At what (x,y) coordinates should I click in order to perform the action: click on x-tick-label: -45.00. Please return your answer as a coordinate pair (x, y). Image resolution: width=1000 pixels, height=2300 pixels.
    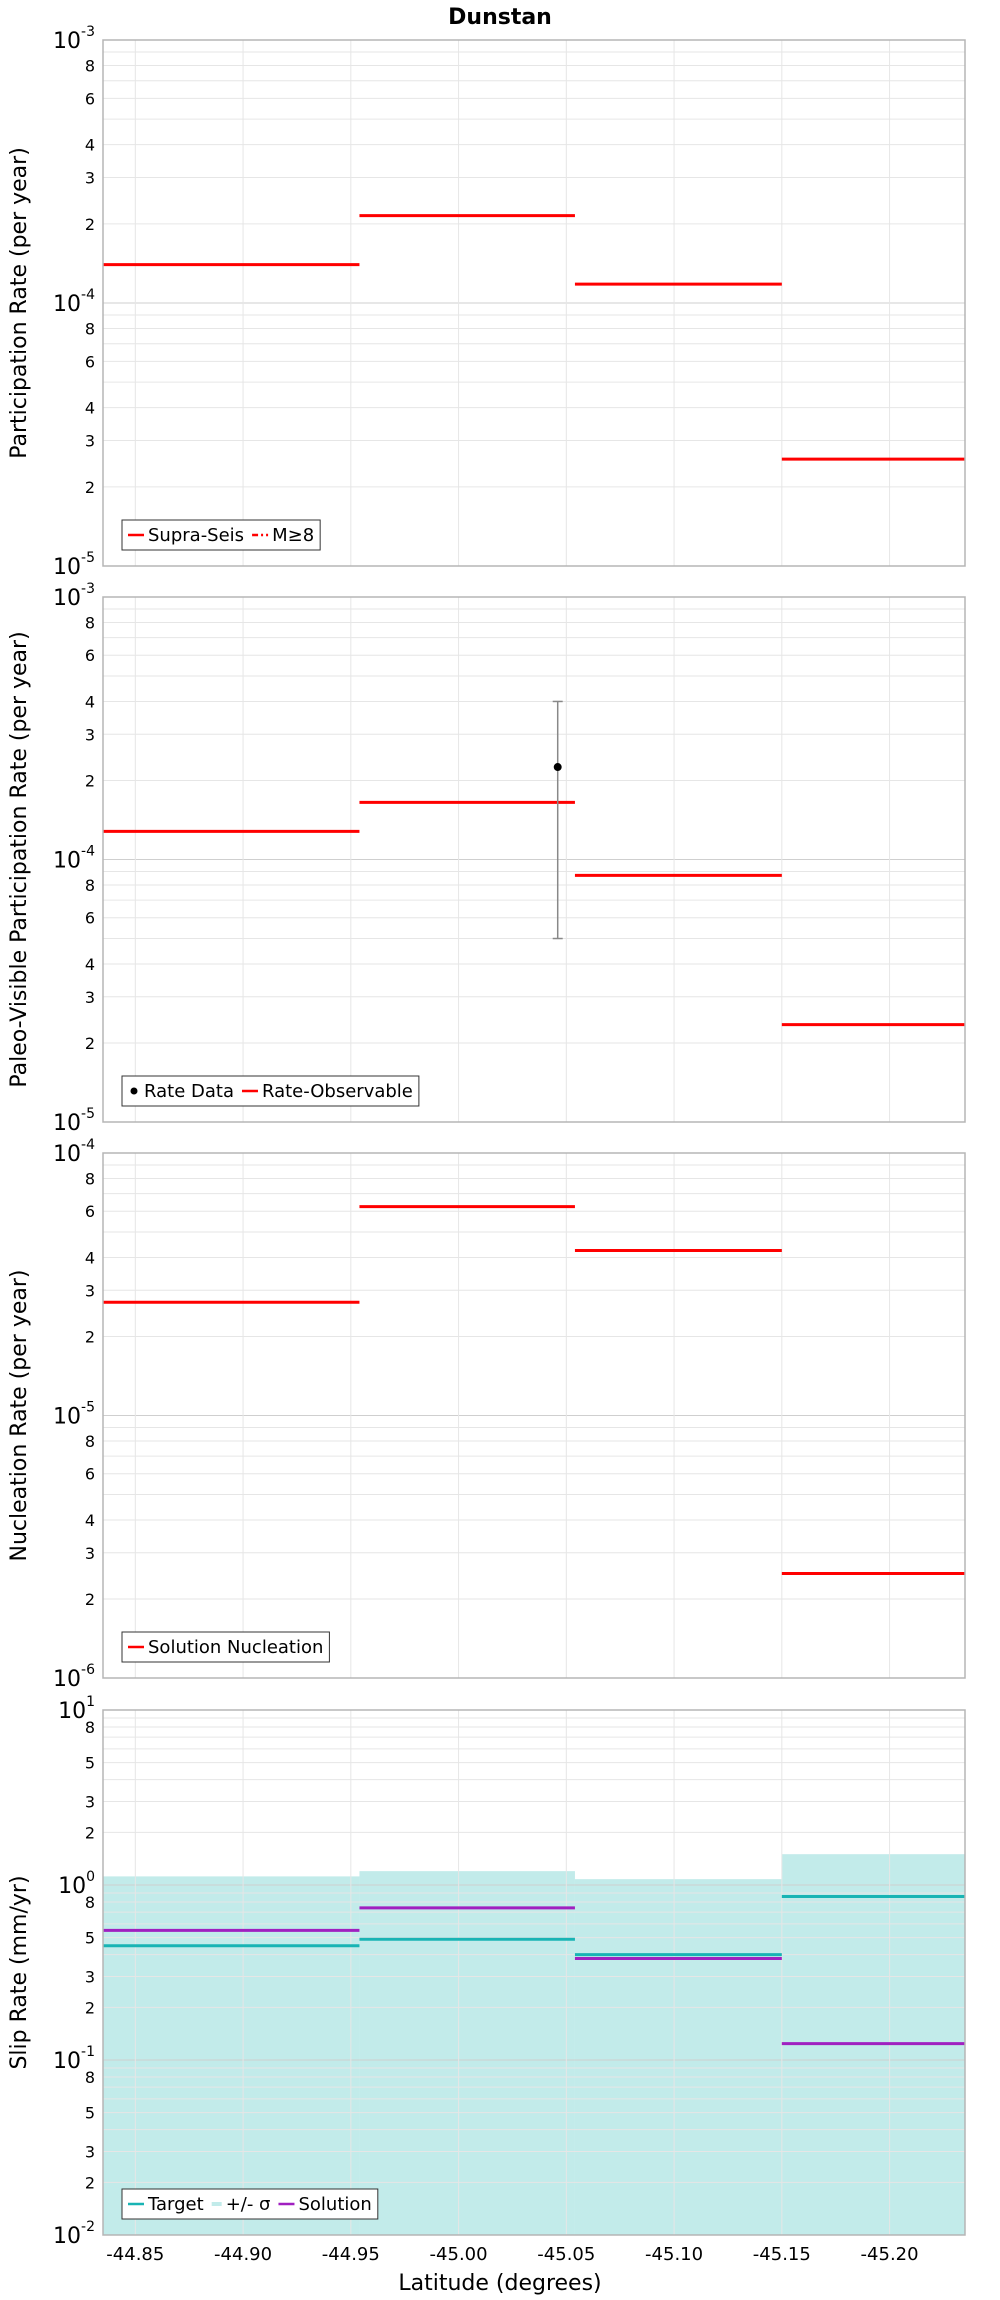
    Looking at the image, I should click on (459, 2254).